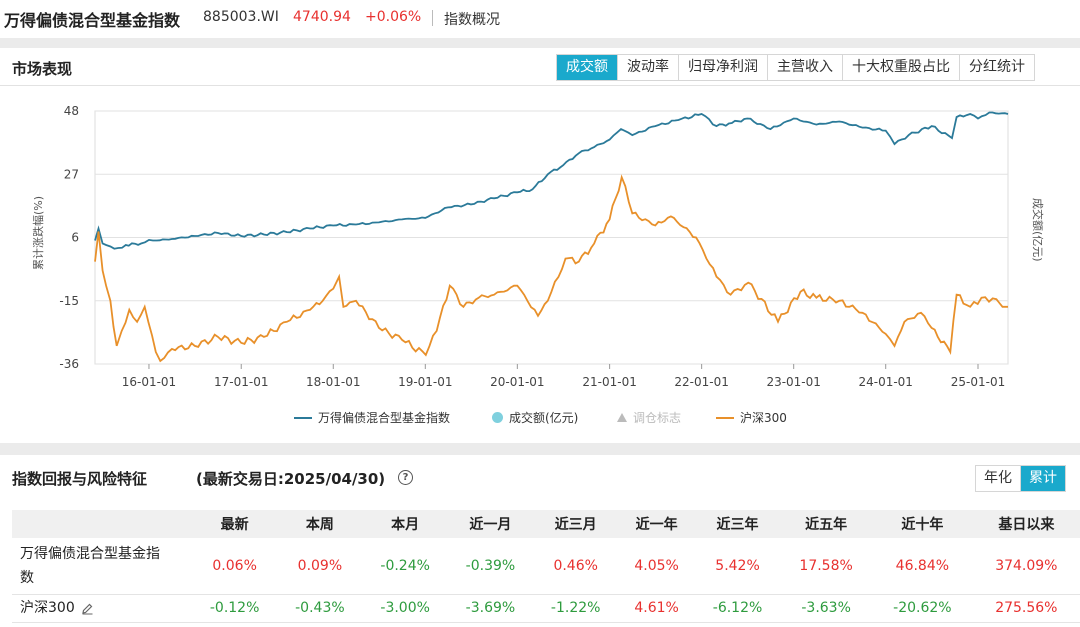 This screenshot has width=1080, height=627. I want to click on market-header-line, so click(540, 85).